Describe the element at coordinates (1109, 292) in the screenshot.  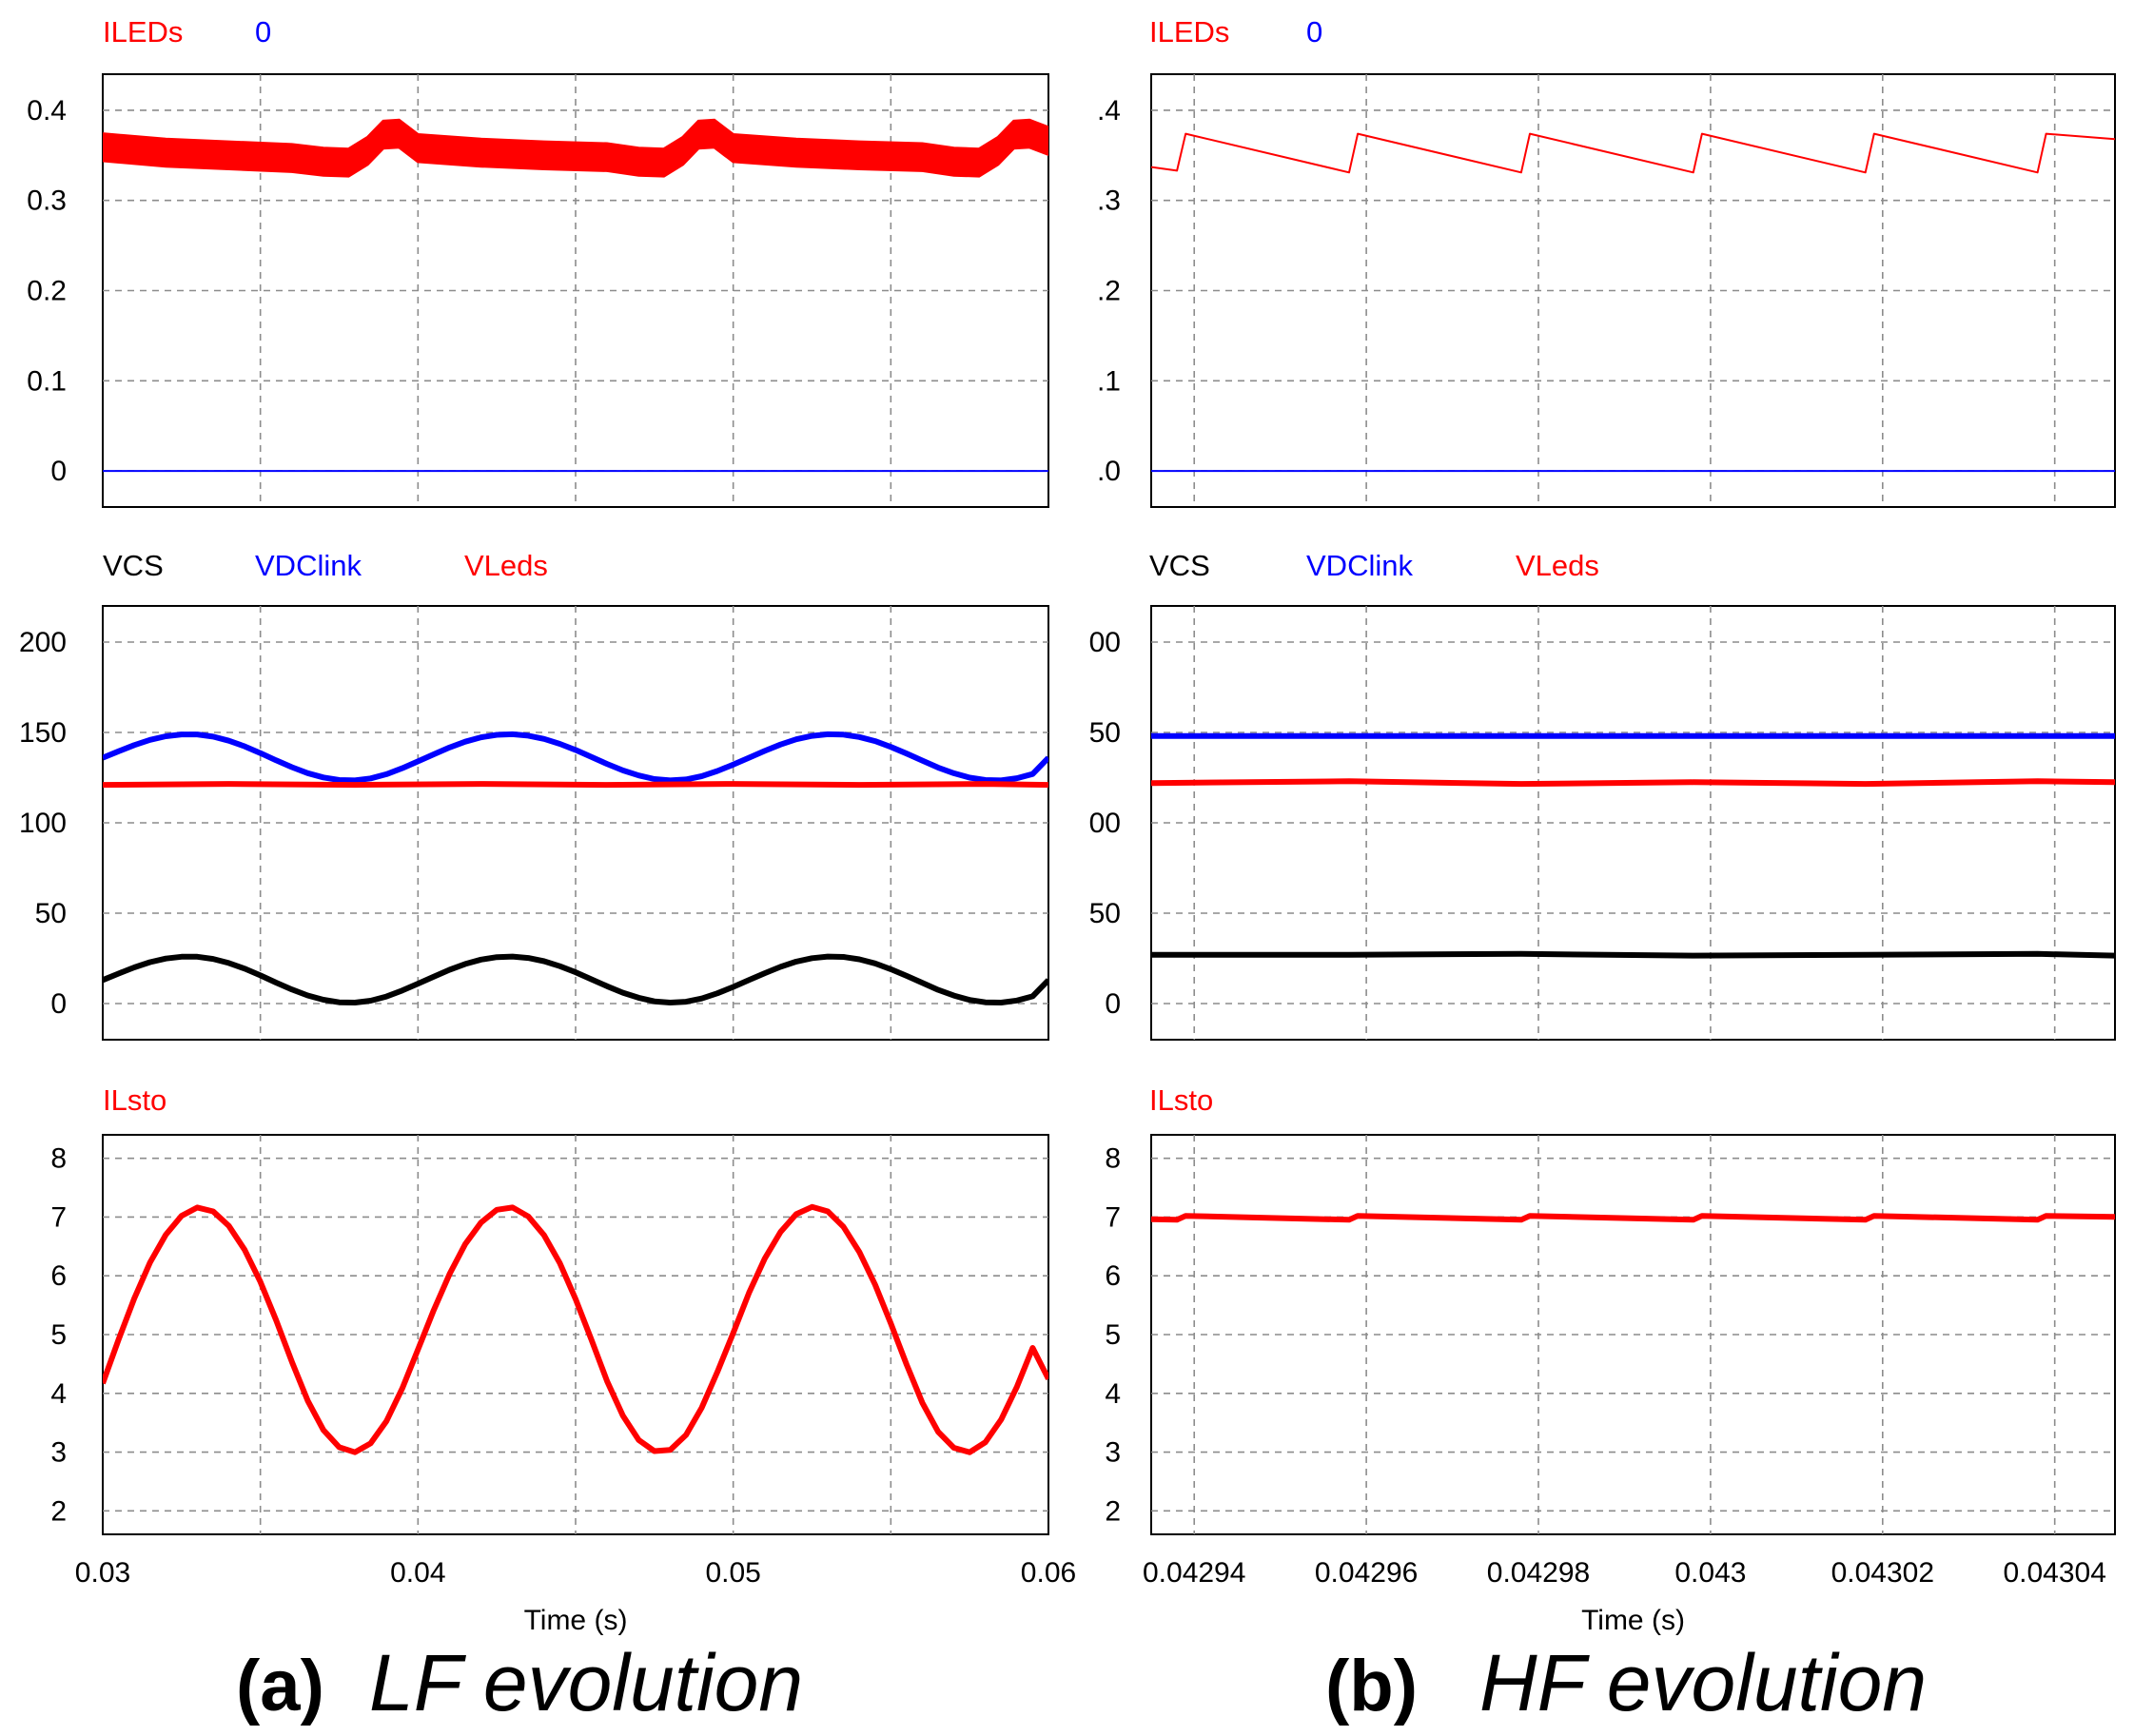
I see `hf-iled-ytick-label: .2` at that location.